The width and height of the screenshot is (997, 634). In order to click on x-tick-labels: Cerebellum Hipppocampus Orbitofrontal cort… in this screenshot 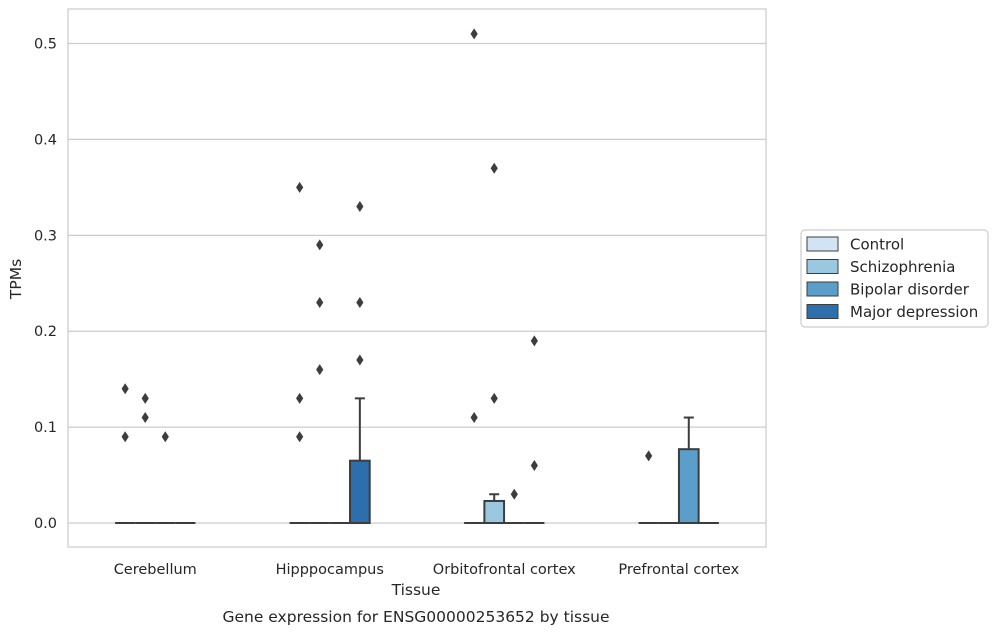, I will do `click(427, 570)`.